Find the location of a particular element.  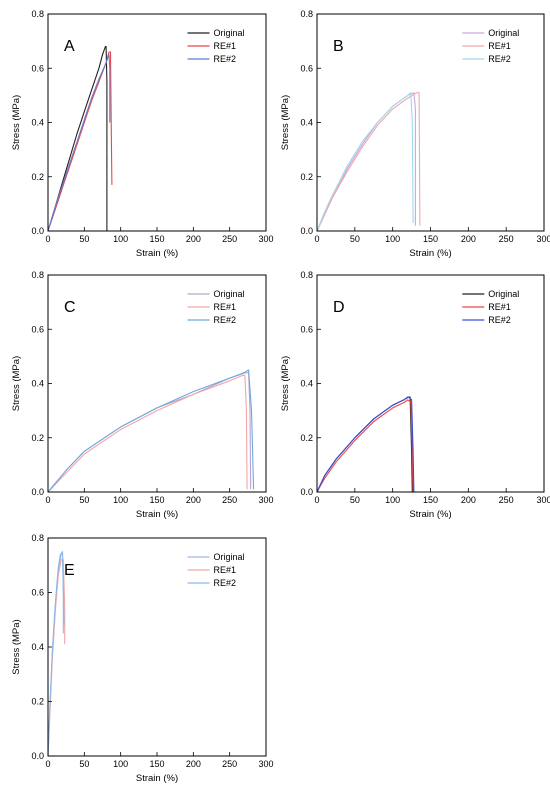

panel-letter: B is located at coordinates (338, 46).